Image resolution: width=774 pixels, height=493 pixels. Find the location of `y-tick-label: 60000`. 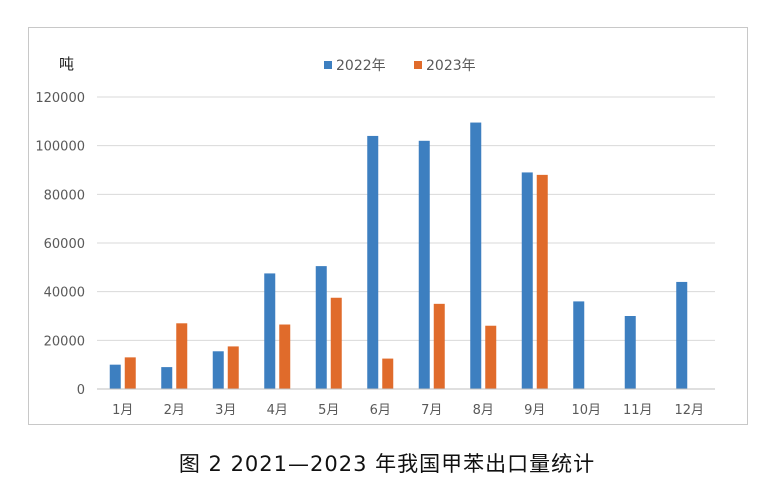

y-tick-label: 60000 is located at coordinates (64, 244).